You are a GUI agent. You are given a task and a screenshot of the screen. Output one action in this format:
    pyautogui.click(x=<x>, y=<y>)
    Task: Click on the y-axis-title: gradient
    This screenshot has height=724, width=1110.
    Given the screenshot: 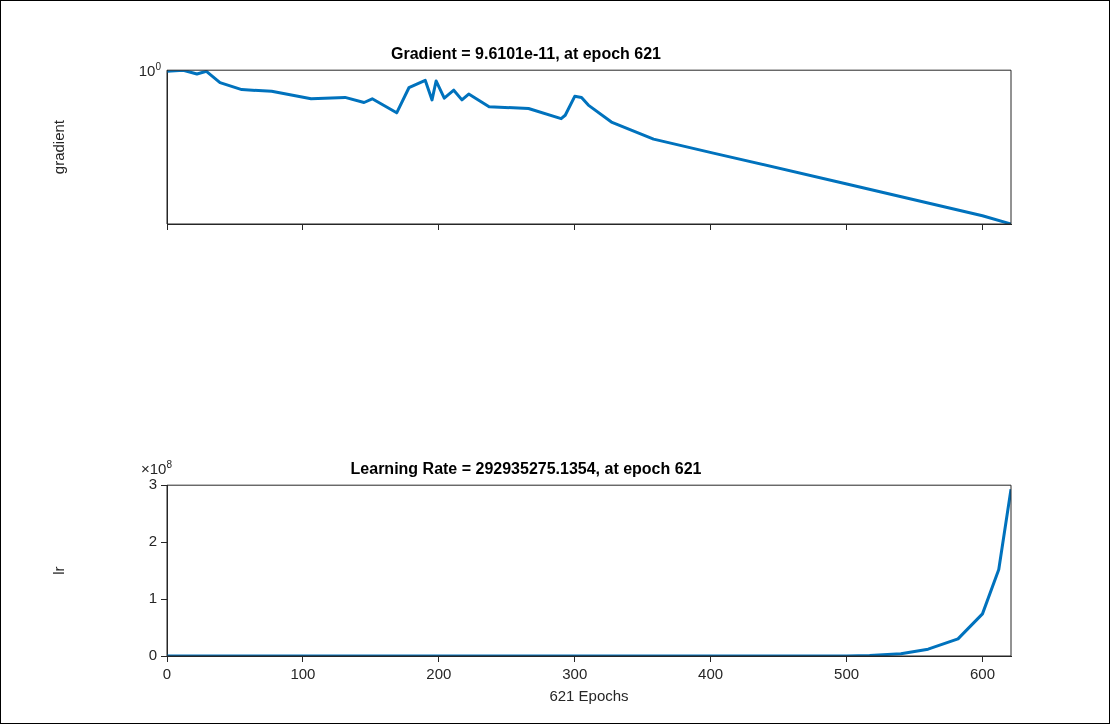 What is the action you would take?
    pyautogui.click(x=59, y=147)
    